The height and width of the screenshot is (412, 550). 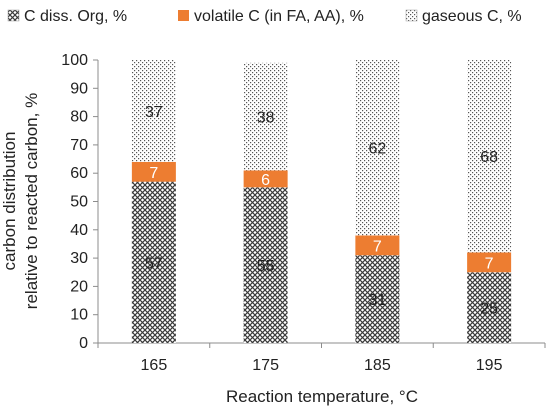 I want to click on y-tick-label: 70, so click(x=79, y=145).